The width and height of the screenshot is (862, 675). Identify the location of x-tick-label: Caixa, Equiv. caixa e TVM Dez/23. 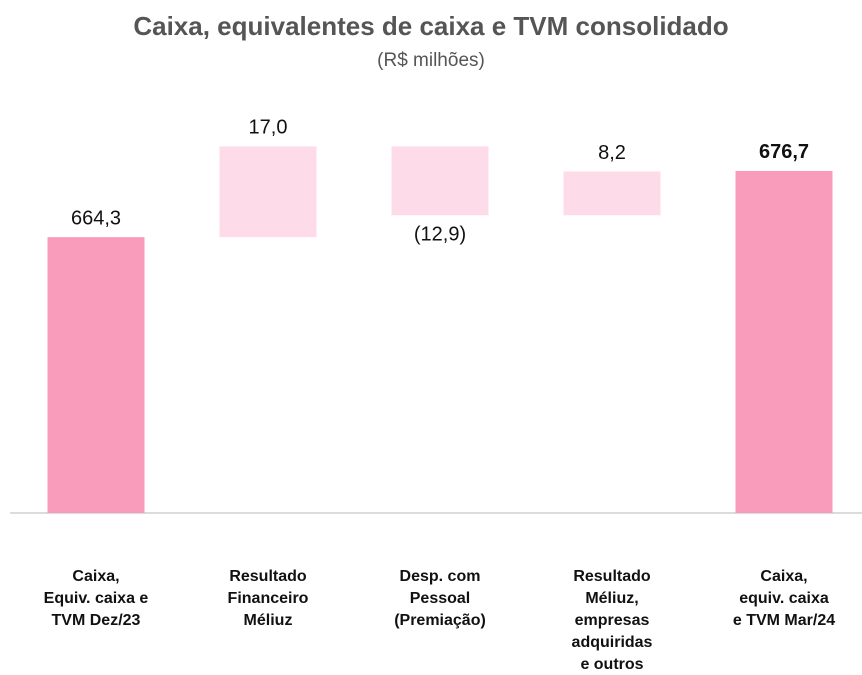
(96, 598).